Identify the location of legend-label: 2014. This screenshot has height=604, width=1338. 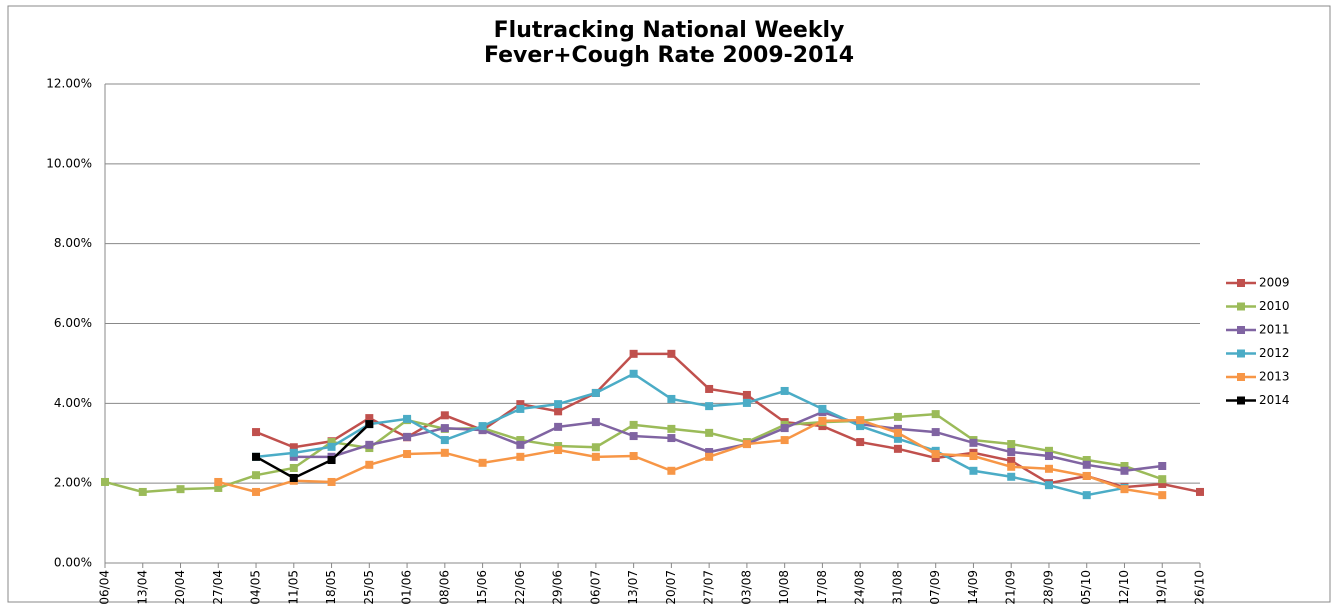
(1274, 400).